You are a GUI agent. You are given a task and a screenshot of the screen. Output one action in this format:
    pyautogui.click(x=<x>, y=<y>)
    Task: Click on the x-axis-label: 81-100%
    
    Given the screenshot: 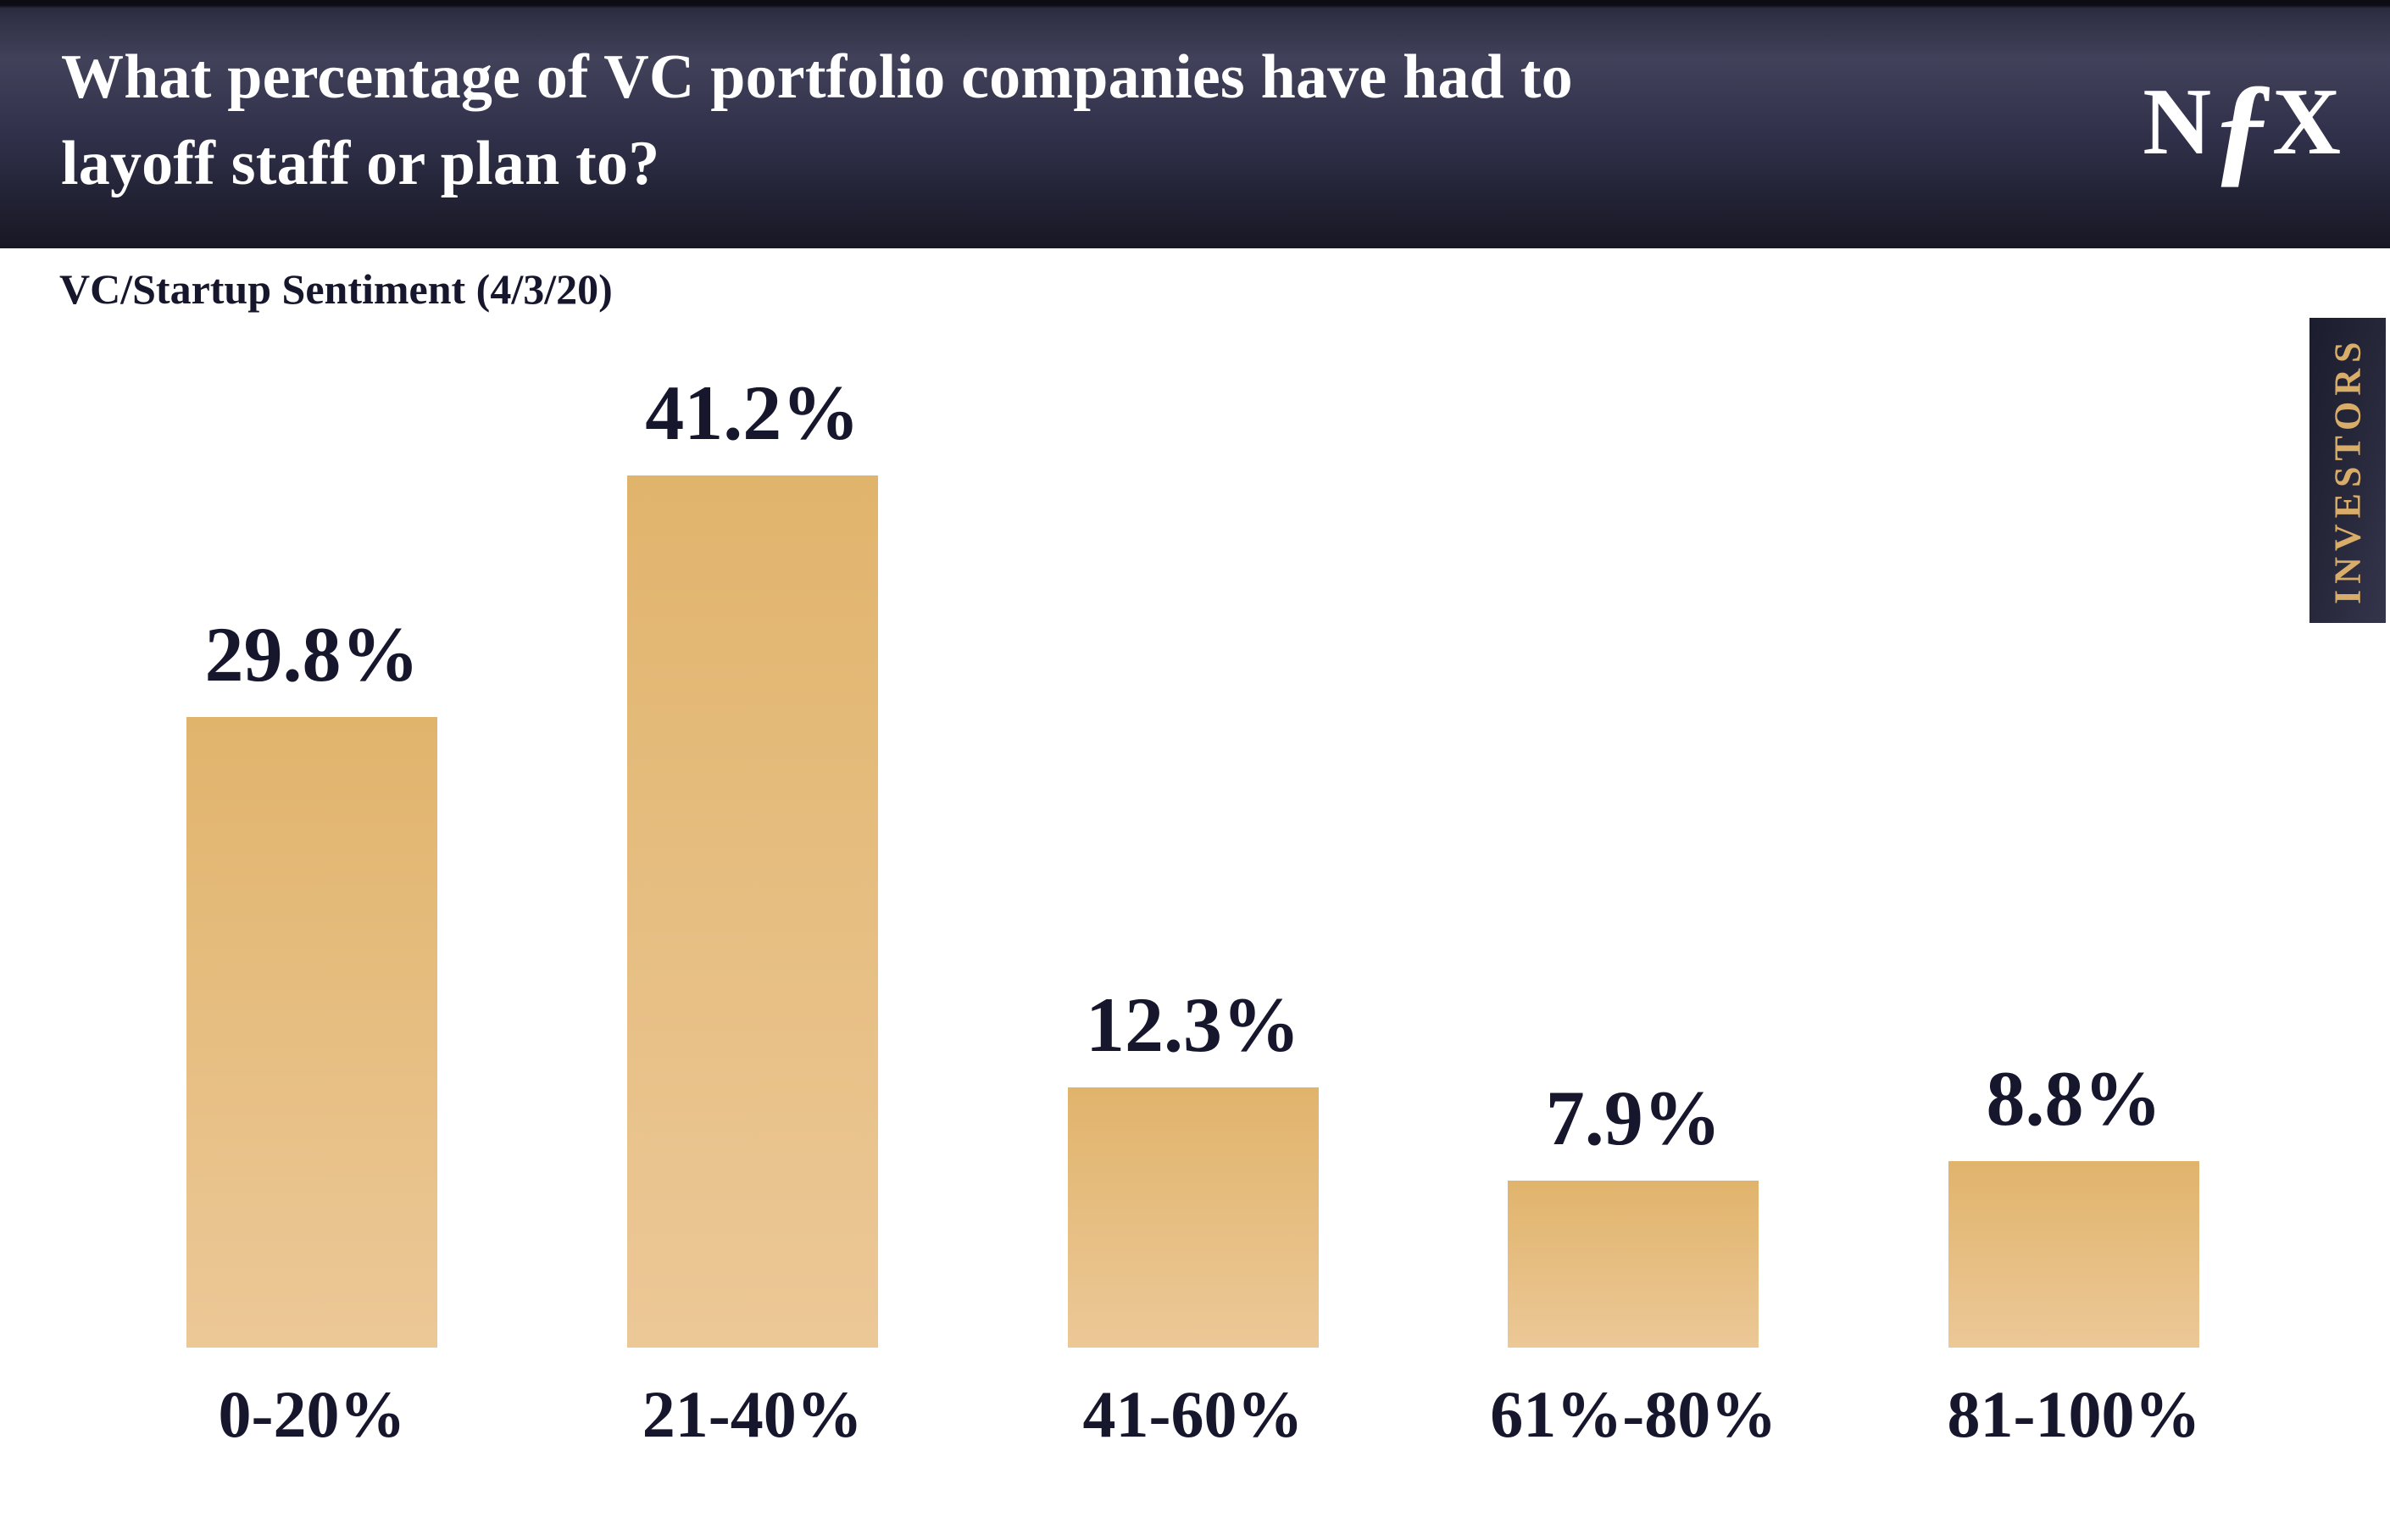 What is the action you would take?
    pyautogui.click(x=2074, y=1414)
    